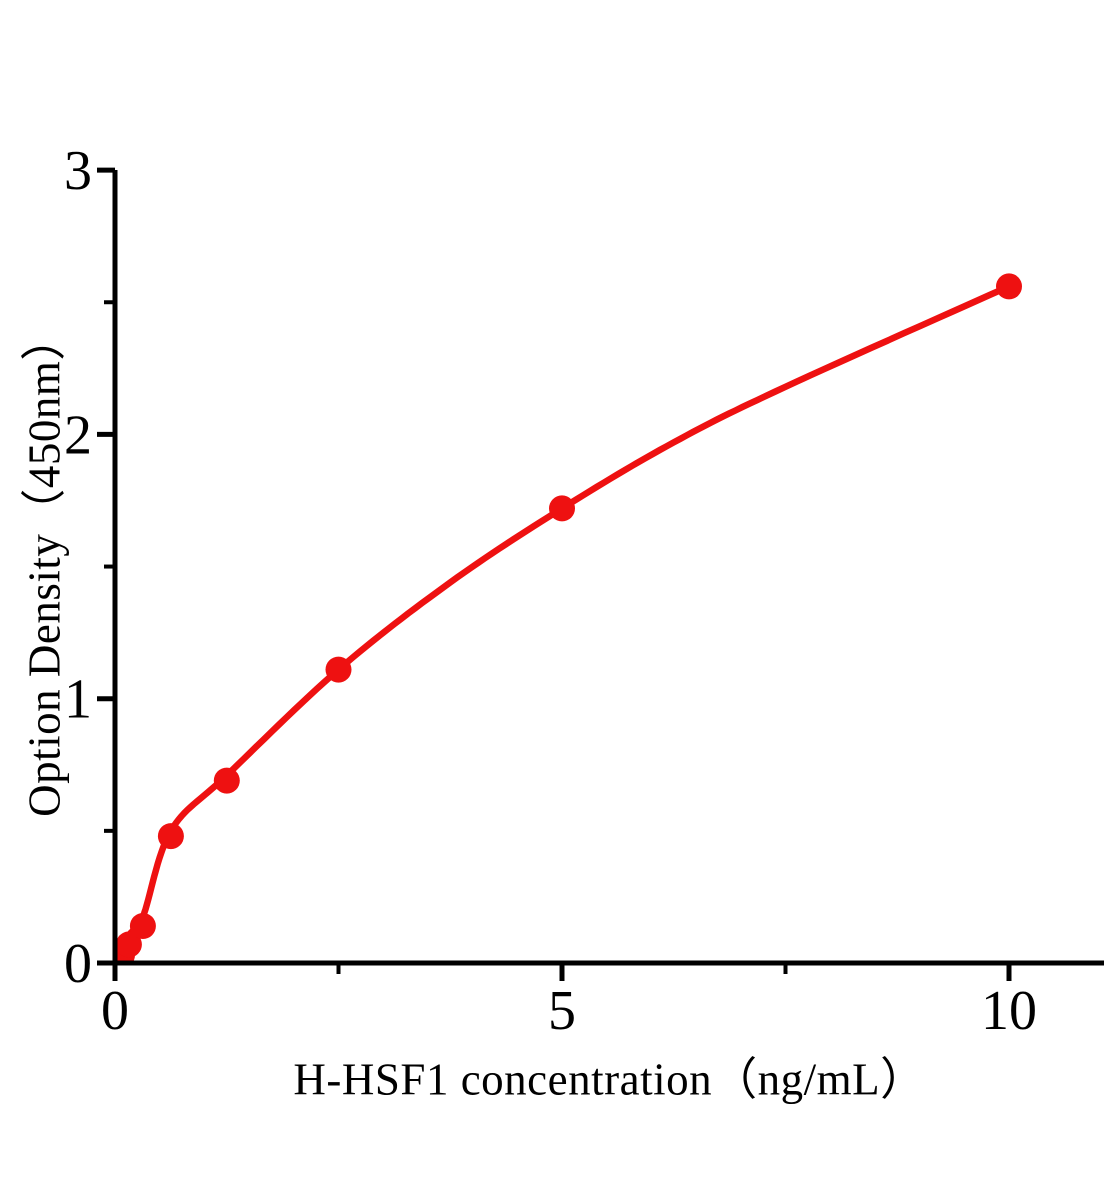 Image resolution: width=1104 pixels, height=1200 pixels. I want to click on y-tick-label: 0, so click(78, 964).